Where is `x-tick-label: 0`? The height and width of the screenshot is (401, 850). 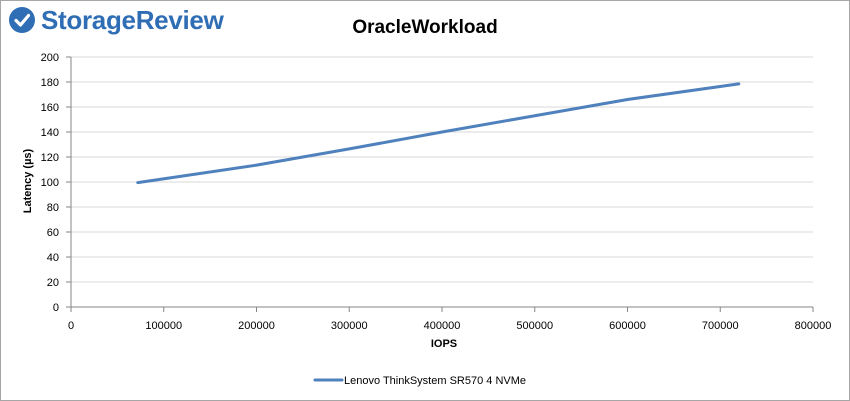
x-tick-label: 0 is located at coordinates (71, 326).